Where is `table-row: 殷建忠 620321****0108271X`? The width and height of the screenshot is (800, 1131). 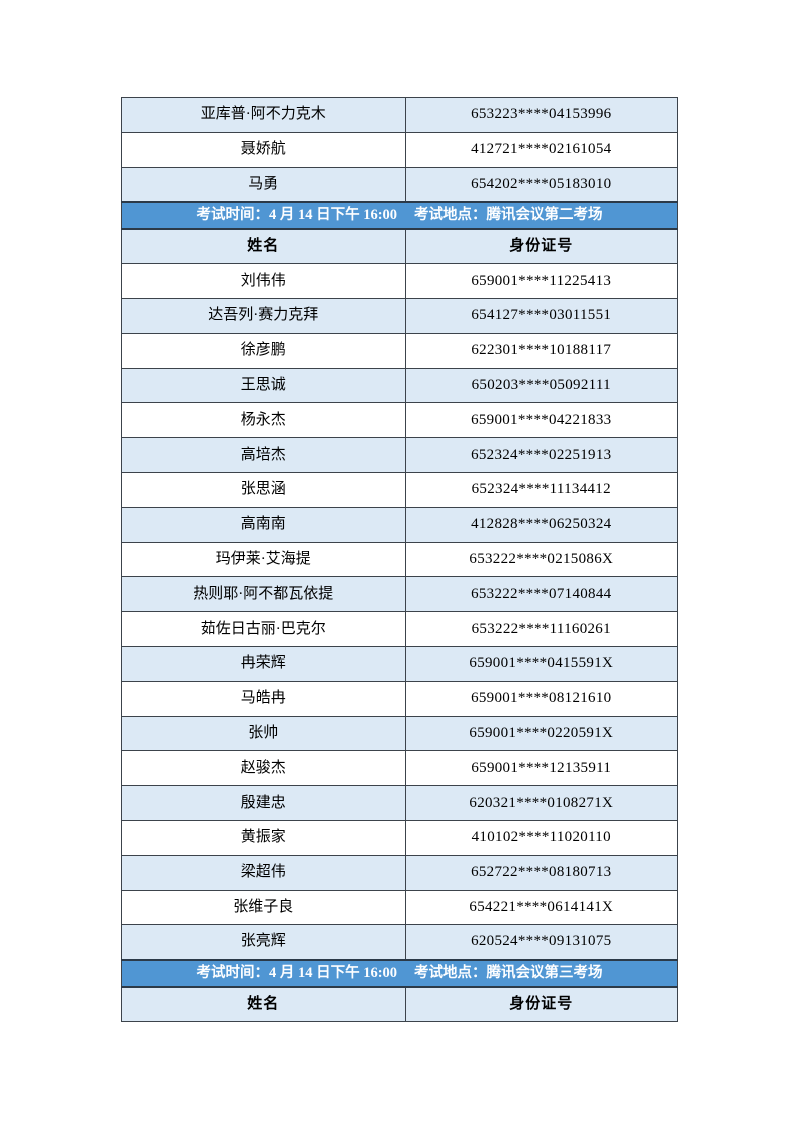
table-row: 殷建忠 620321****0108271X is located at coordinates (400, 803).